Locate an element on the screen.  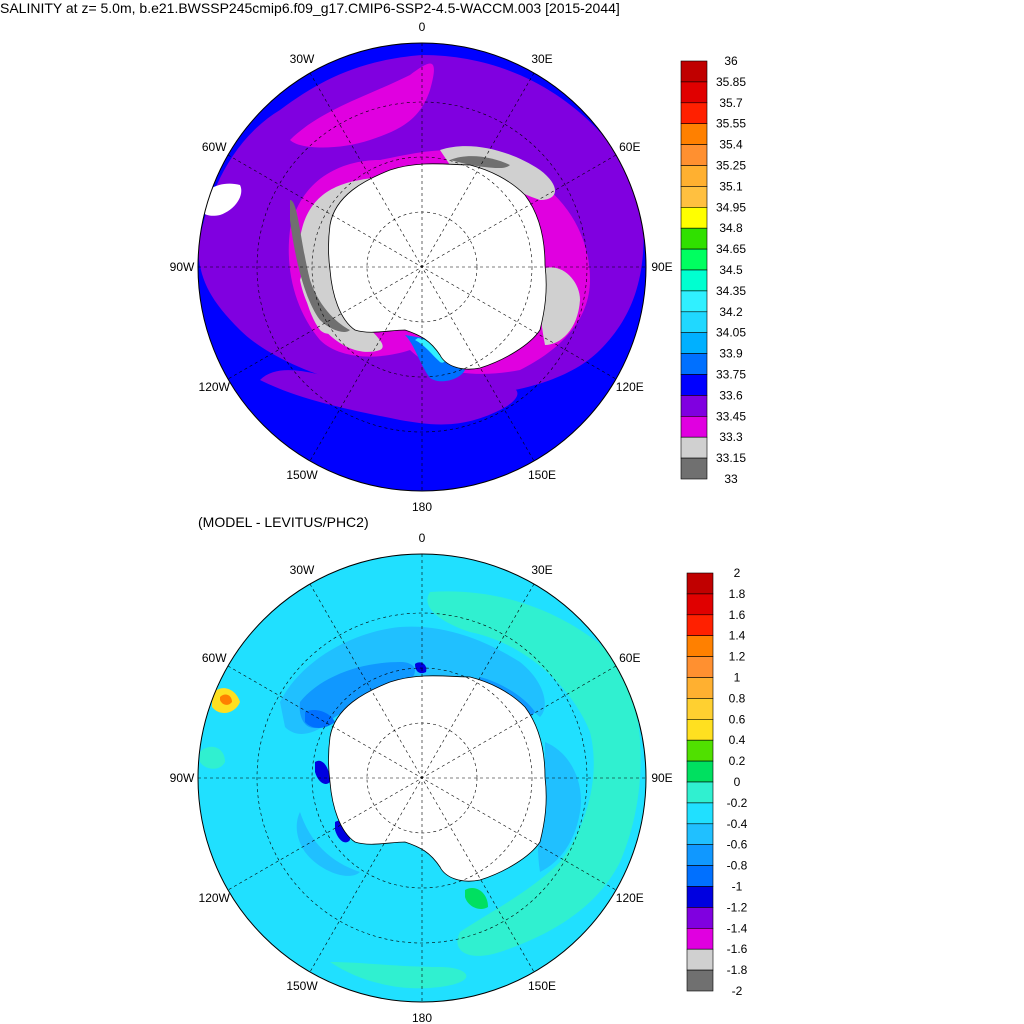
colorbar-label: 1.4 is located at coordinates (737, 636).